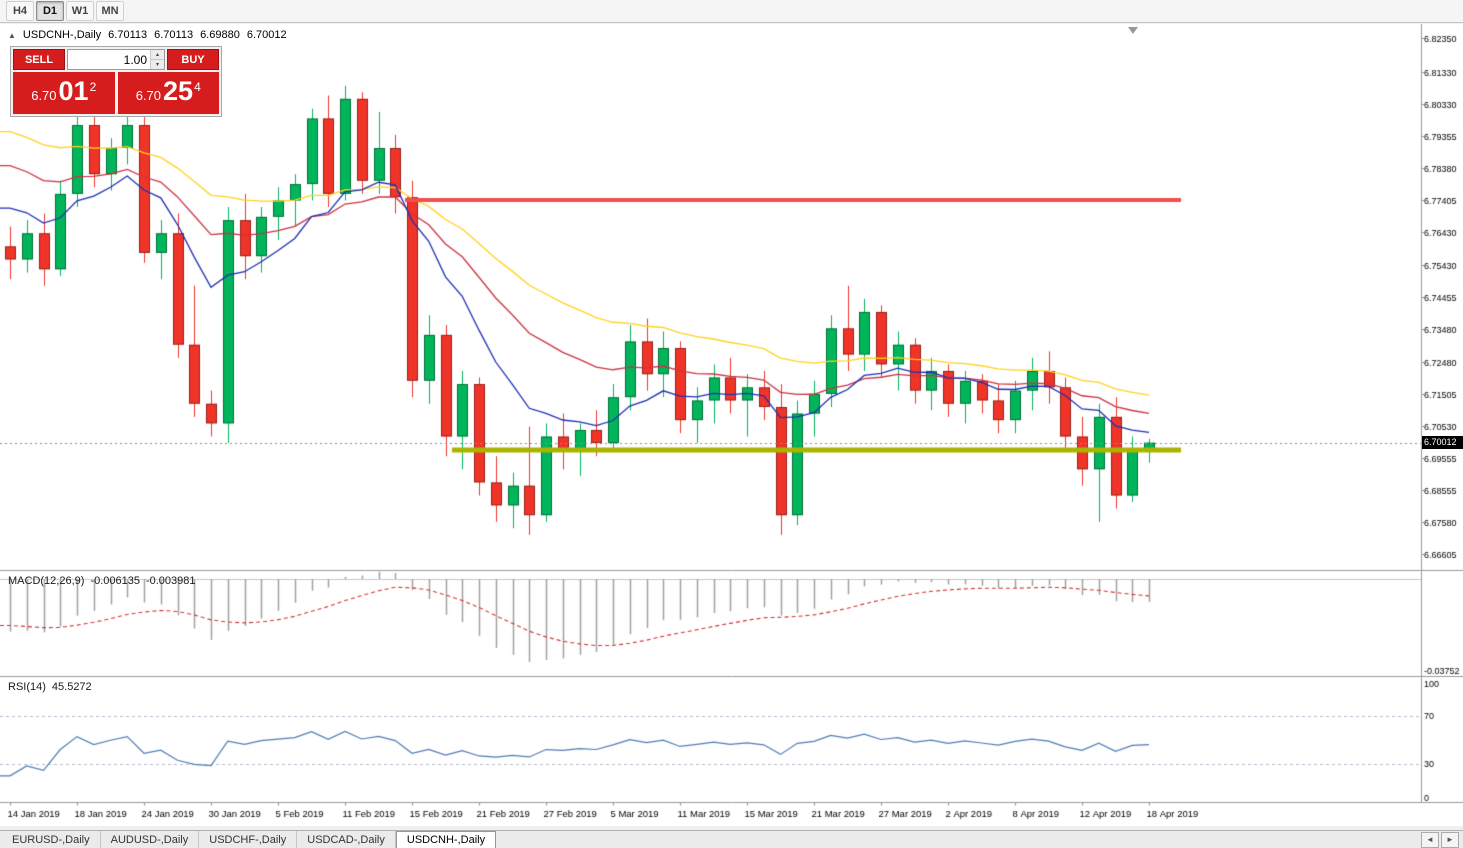 This screenshot has height=848, width=1463. I want to click on one-click-trading-panel: SELL ▴ ▾ BUY 6.70 01 2 6.70 25 4, so click(116, 81).